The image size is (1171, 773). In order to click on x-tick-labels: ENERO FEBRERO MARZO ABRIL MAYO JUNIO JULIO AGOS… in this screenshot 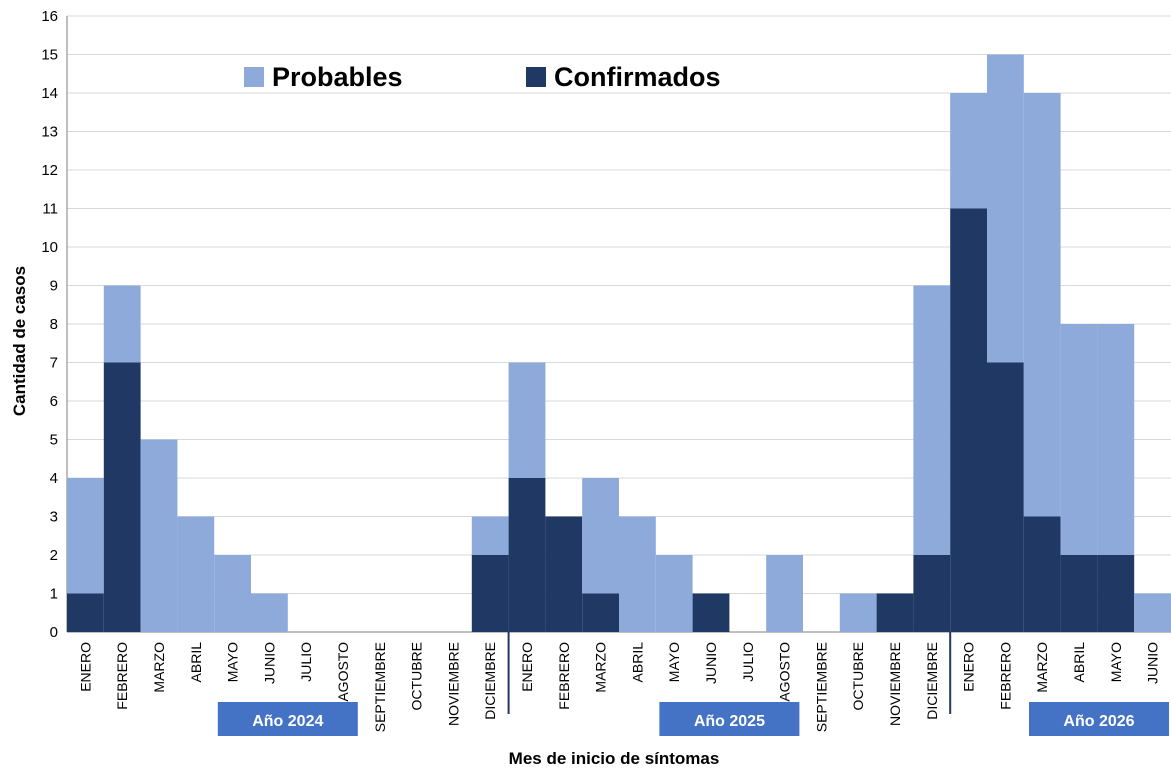, I will do `click(618, 687)`.